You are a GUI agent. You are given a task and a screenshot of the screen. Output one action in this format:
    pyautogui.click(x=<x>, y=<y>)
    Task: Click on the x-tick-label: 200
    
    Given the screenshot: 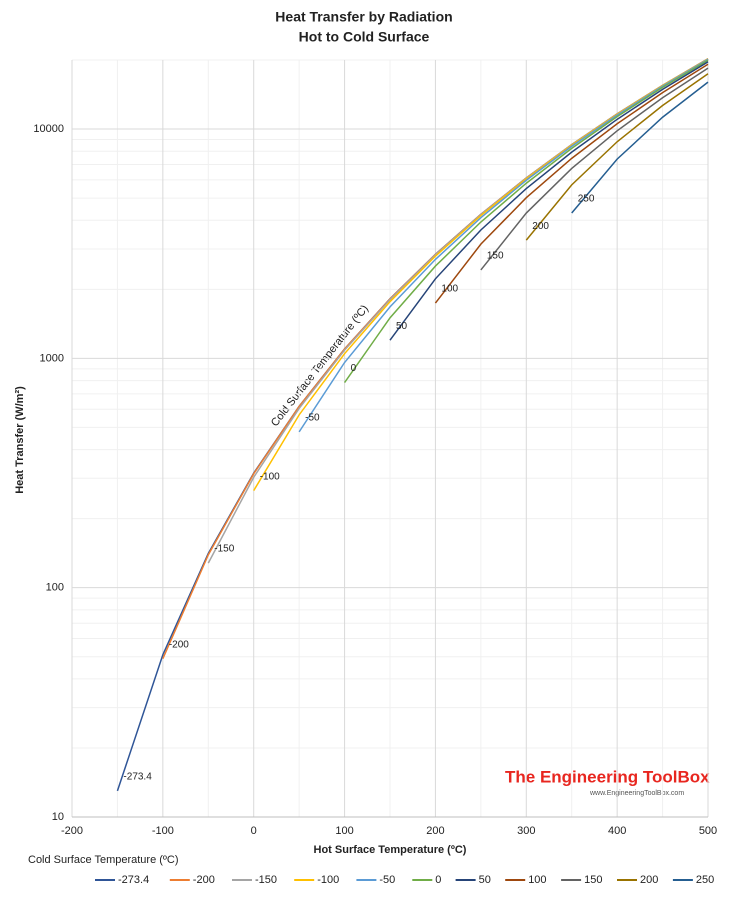 What is the action you would take?
    pyautogui.click(x=435, y=831)
    